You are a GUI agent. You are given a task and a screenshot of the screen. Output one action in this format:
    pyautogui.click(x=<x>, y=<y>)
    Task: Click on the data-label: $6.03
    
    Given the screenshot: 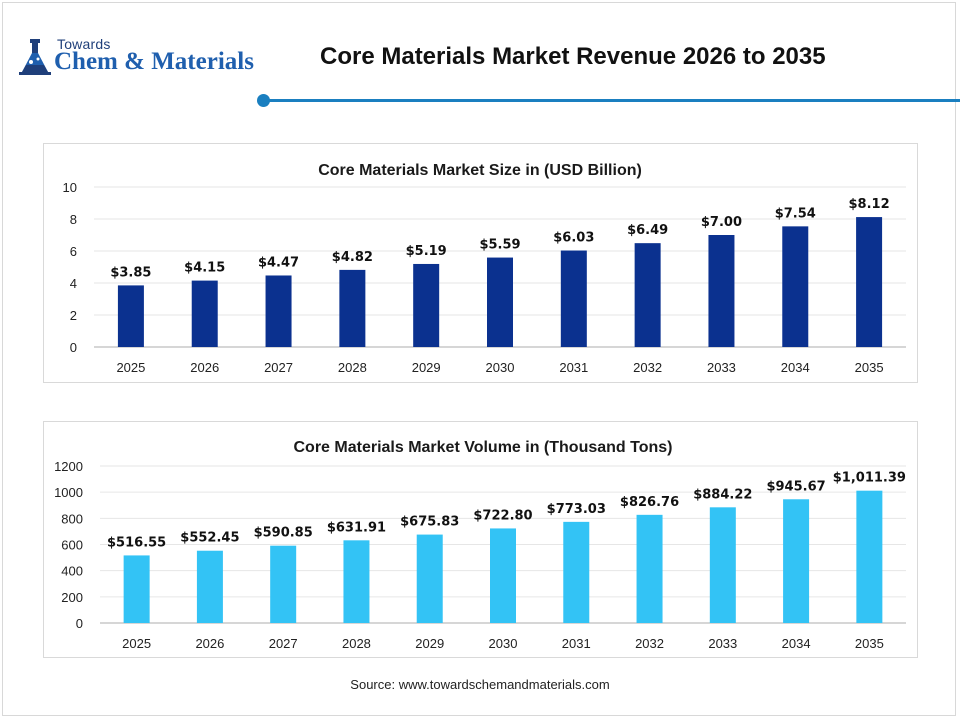 What is the action you would take?
    pyautogui.click(x=573, y=238)
    